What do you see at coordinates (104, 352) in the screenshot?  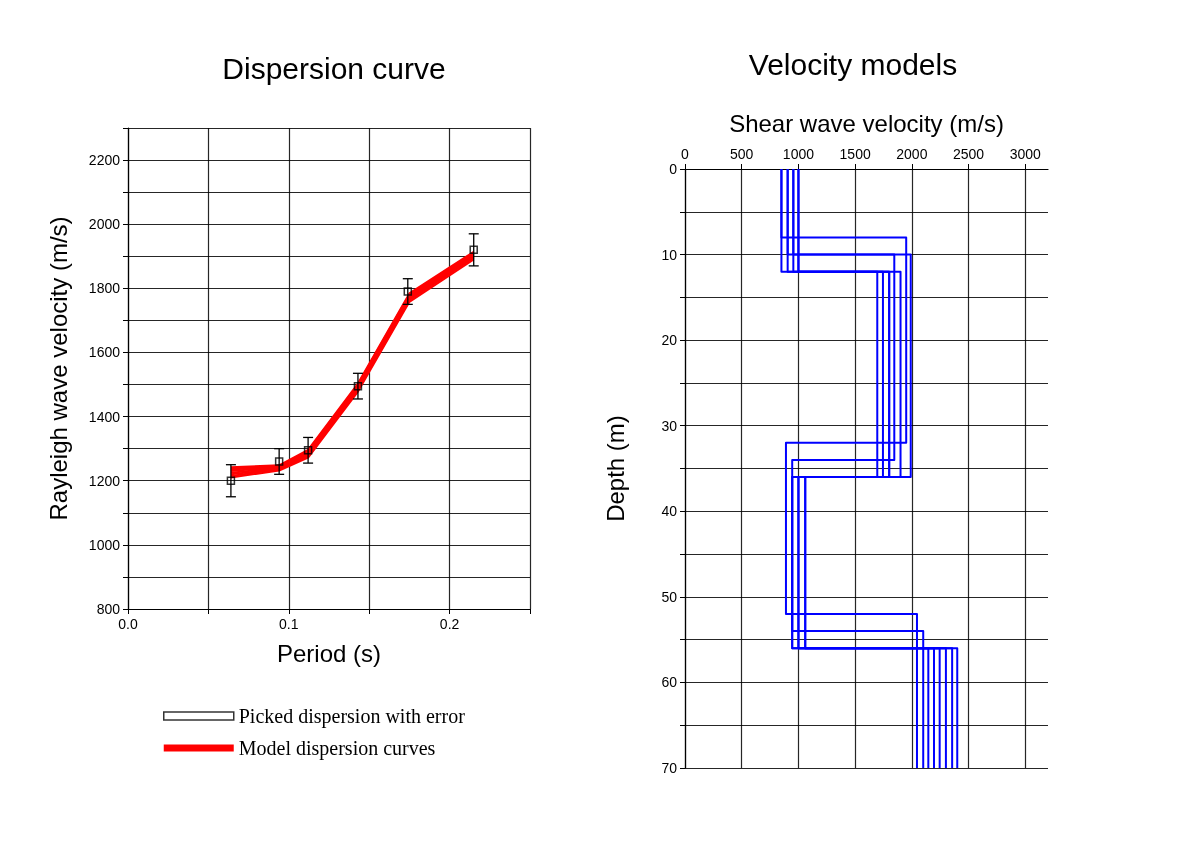 I see `y-tick-label: 1600` at bounding box center [104, 352].